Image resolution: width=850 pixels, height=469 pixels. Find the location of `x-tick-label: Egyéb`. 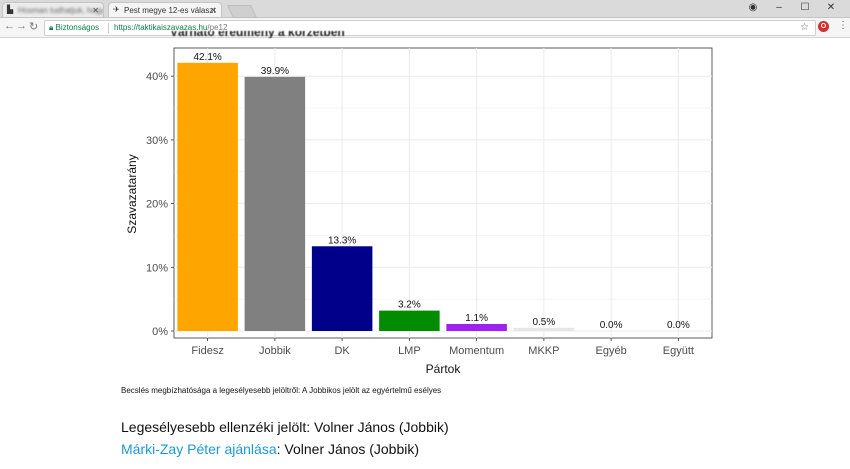

x-tick-label: Egyéb is located at coordinates (611, 351).